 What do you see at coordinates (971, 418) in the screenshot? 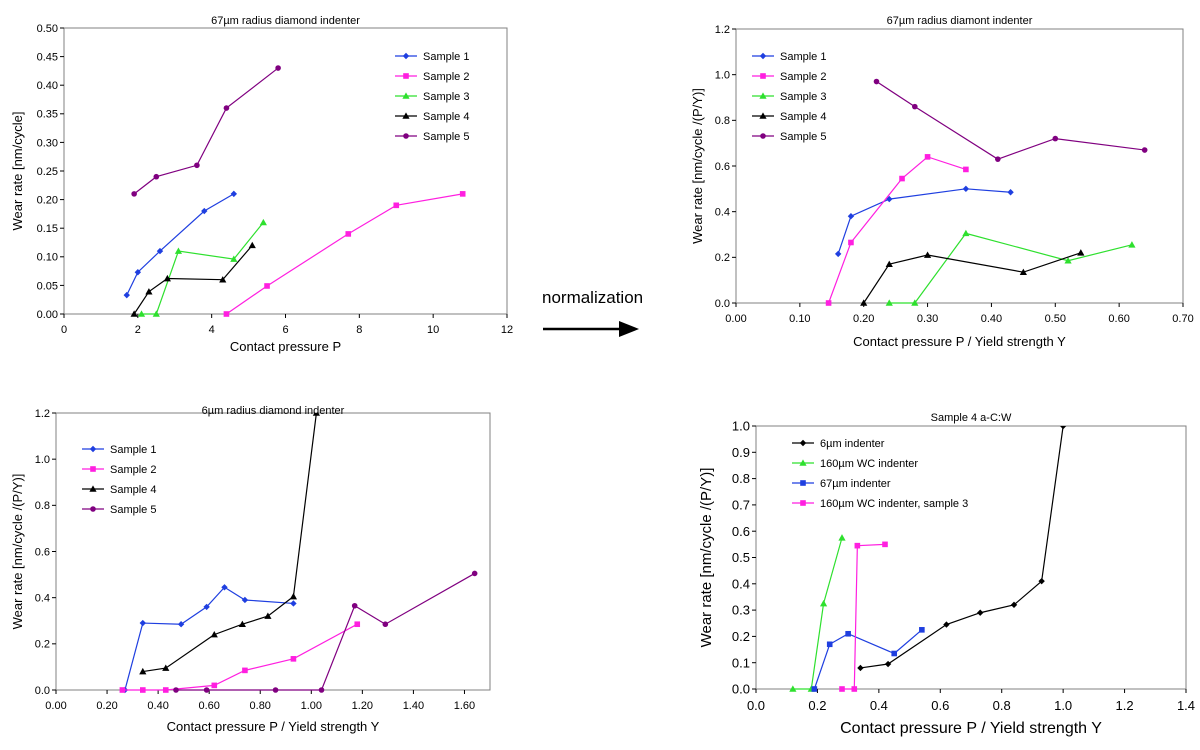
I see `chart-title: Sample 4 a-C:W` at bounding box center [971, 418].